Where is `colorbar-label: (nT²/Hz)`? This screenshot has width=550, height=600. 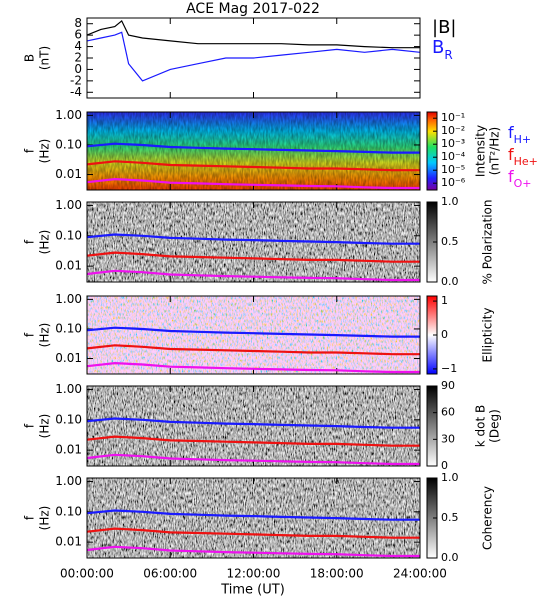
colorbar-label: (nT²/Hz) is located at coordinates (495, 151).